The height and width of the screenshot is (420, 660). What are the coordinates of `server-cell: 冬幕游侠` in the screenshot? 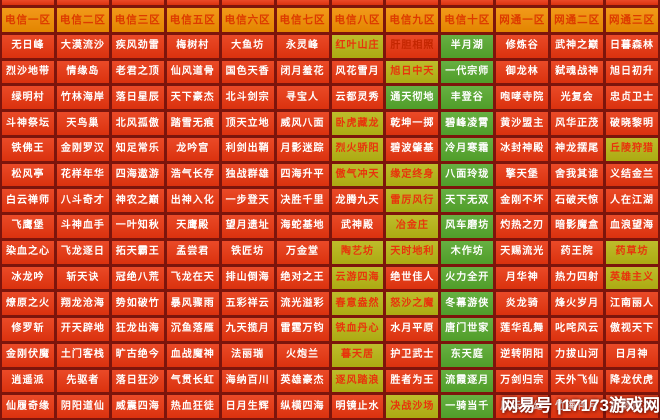 It's located at (467, 304).